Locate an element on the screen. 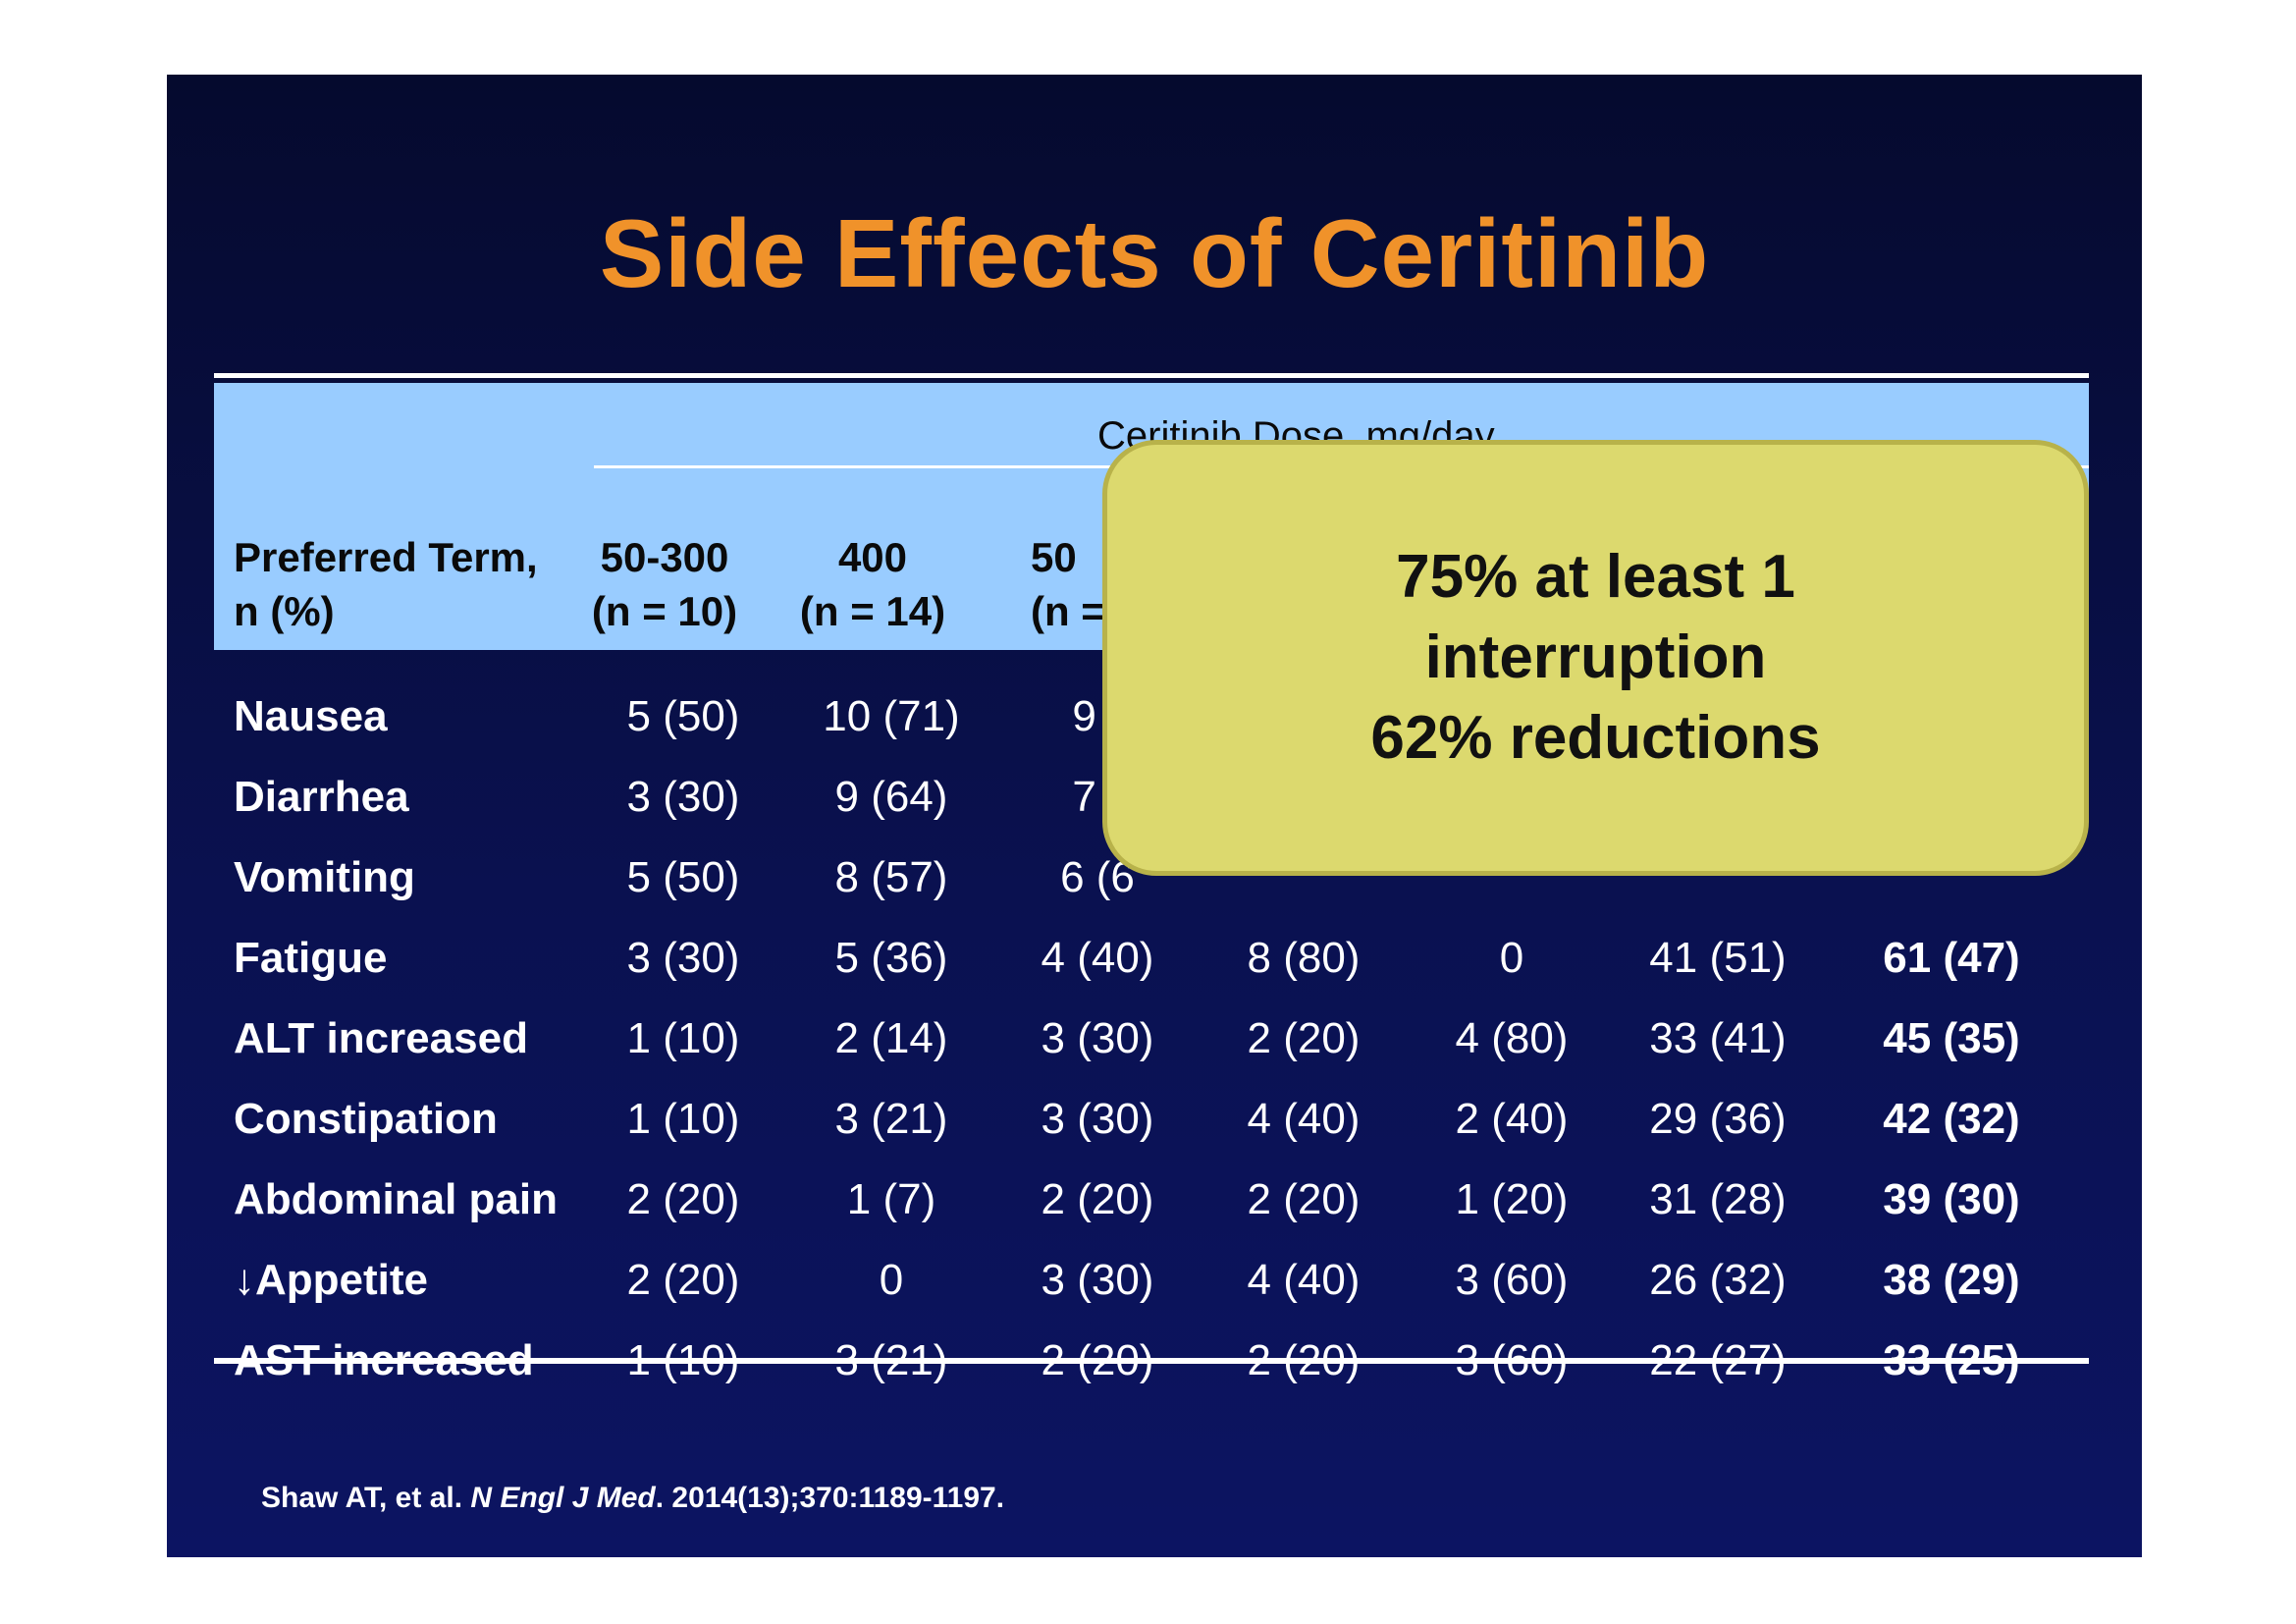  cell-value: 1 (7) is located at coordinates (891, 1199).